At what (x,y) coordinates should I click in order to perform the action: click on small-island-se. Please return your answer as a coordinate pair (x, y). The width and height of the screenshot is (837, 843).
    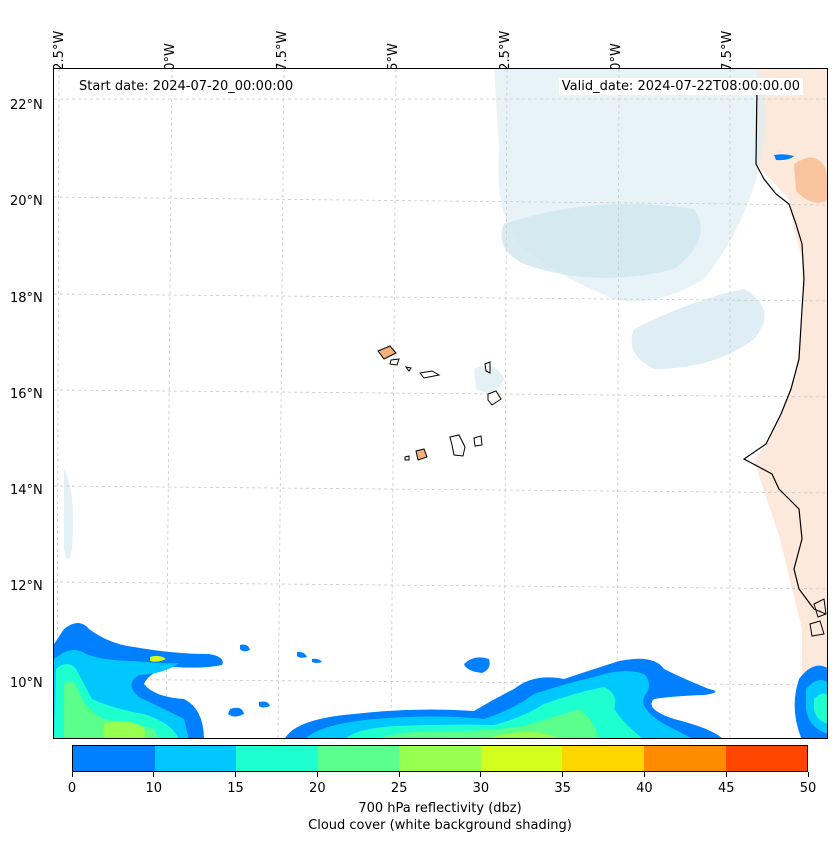
    Looking at the image, I should click on (817, 628).